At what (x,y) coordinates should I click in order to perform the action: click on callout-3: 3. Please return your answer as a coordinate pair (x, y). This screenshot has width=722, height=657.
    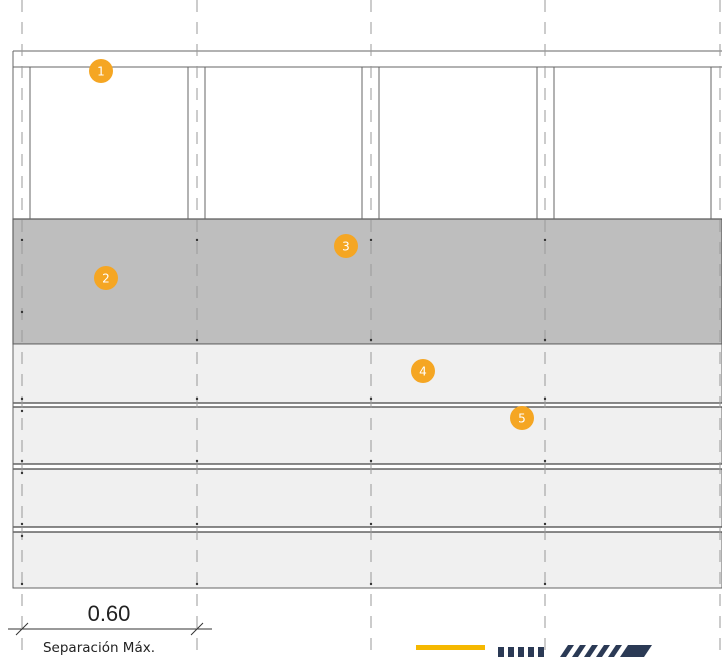
    Looking at the image, I should click on (346, 246).